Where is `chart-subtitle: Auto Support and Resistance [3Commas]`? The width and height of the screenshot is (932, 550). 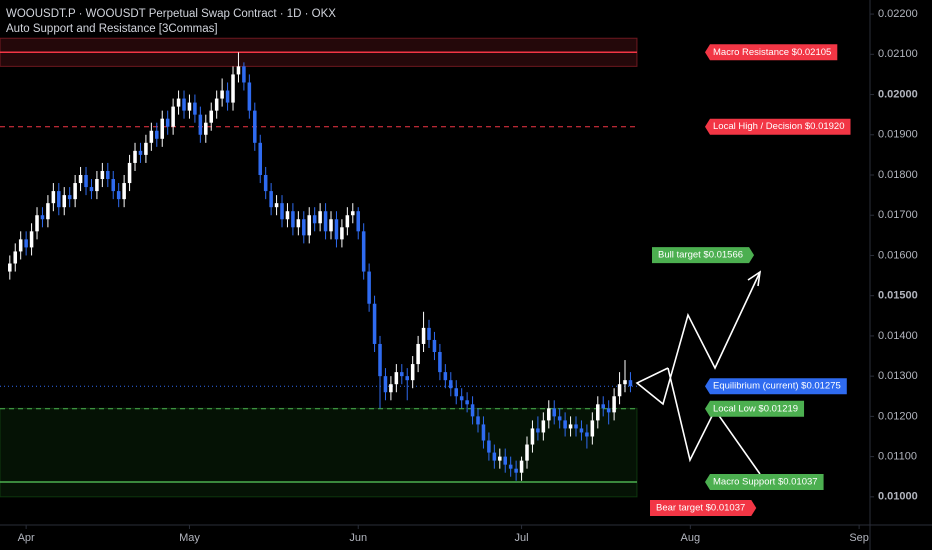 chart-subtitle: Auto Support and Resistance [3Commas] is located at coordinates (112, 29).